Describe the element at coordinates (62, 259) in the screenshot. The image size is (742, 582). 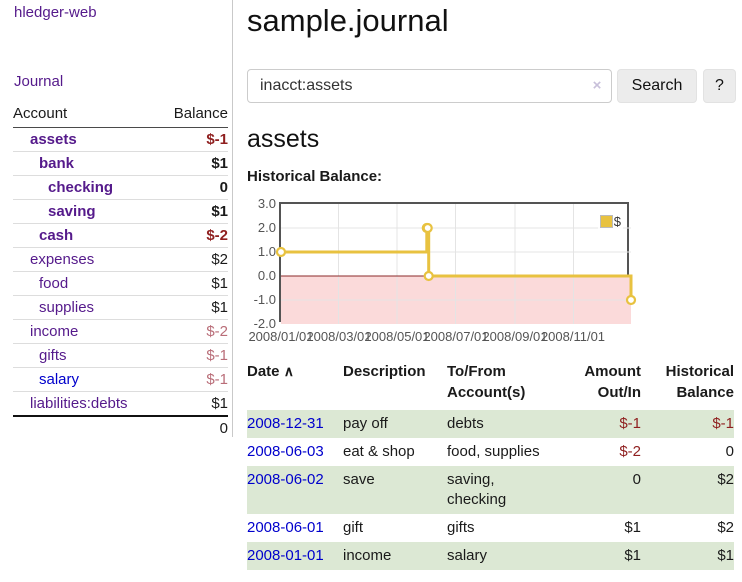
I see `sidebar-account-link: expenses` at that location.